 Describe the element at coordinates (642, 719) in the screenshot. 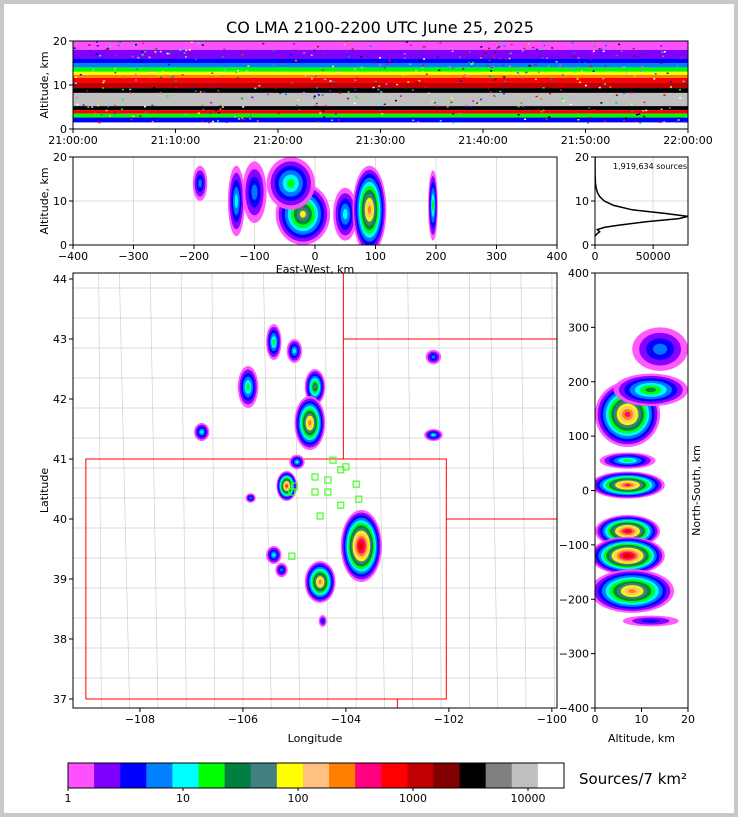

I see `x-tick-label: 10` at that location.